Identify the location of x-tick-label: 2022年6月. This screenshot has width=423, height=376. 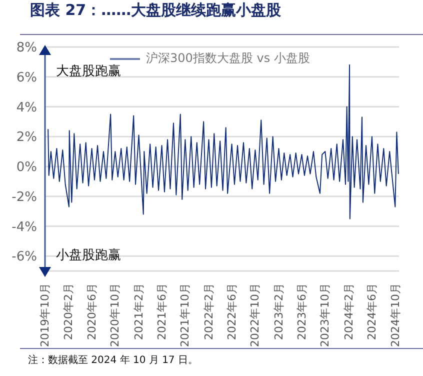
(231, 311).